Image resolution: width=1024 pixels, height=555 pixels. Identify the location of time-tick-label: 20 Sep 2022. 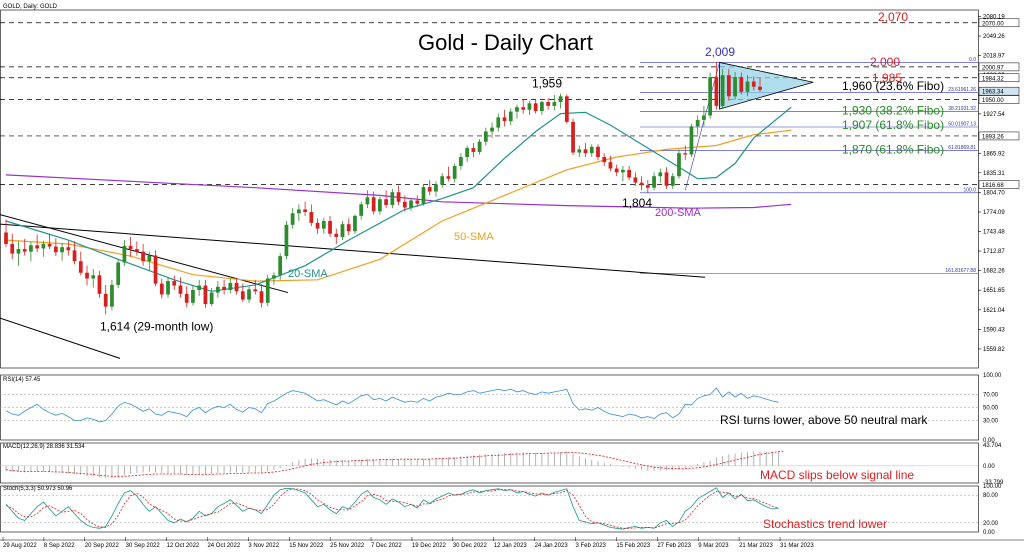
(102, 546).